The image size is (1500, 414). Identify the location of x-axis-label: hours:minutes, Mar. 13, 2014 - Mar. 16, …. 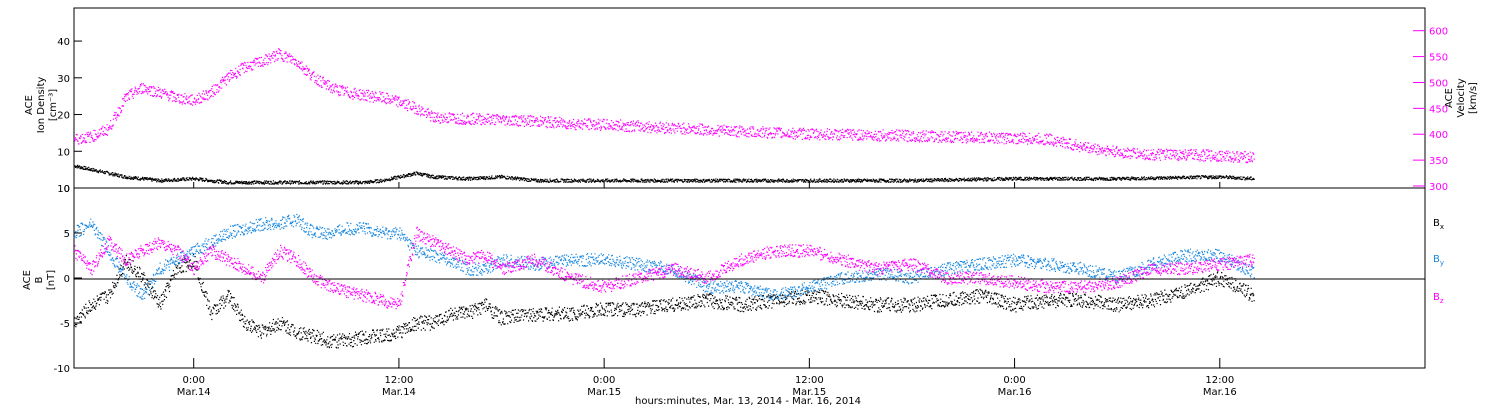
(748, 401).